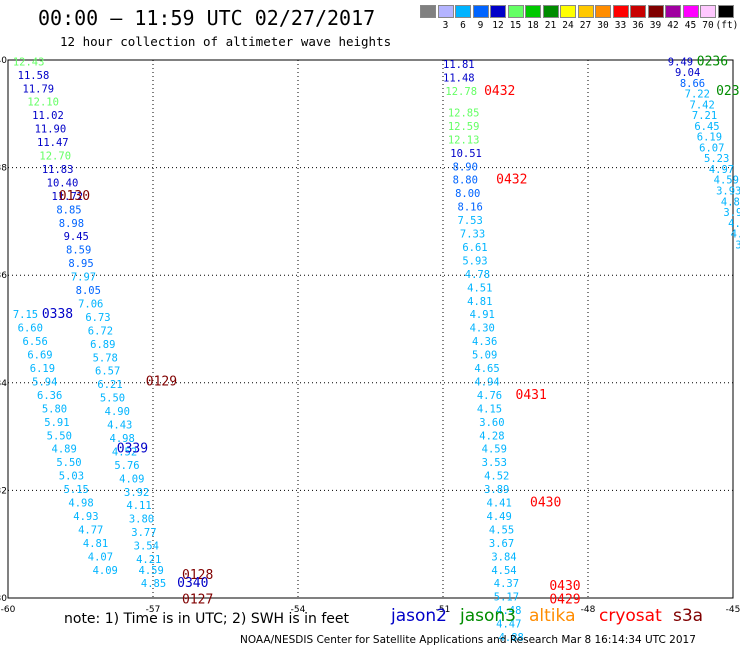  Describe the element at coordinates (126, 466) in the screenshot. I see `wave-height-value: 5.76` at that location.